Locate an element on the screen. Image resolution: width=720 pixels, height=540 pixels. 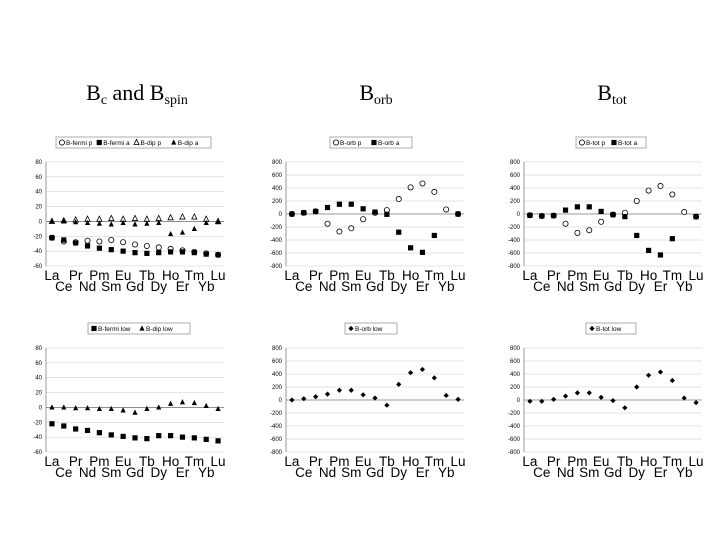
y-tick-label: -200 is located at coordinates (514, 414).